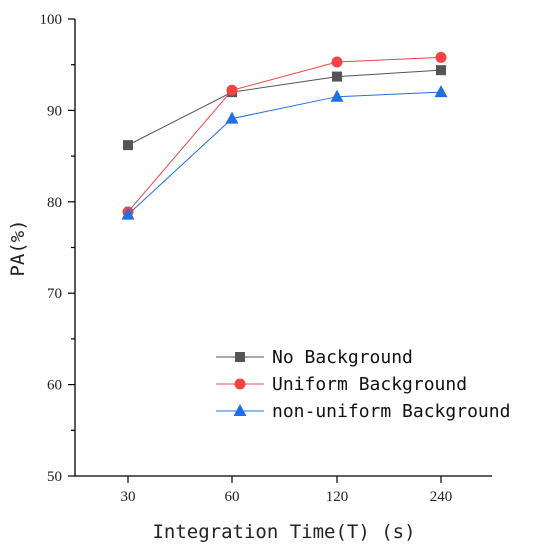  What do you see at coordinates (54, 477) in the screenshot?
I see `y-tick-label: 50` at bounding box center [54, 477].